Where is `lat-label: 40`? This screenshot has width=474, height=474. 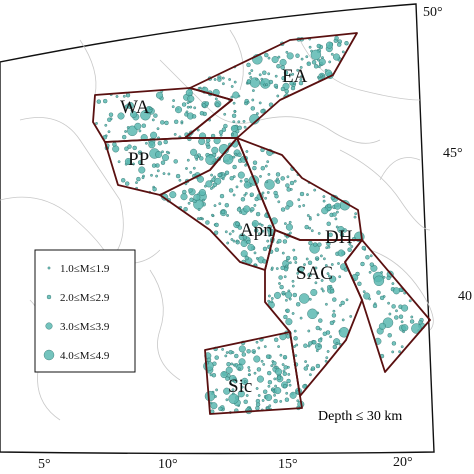 lat-label: 40 is located at coordinates (465, 296).